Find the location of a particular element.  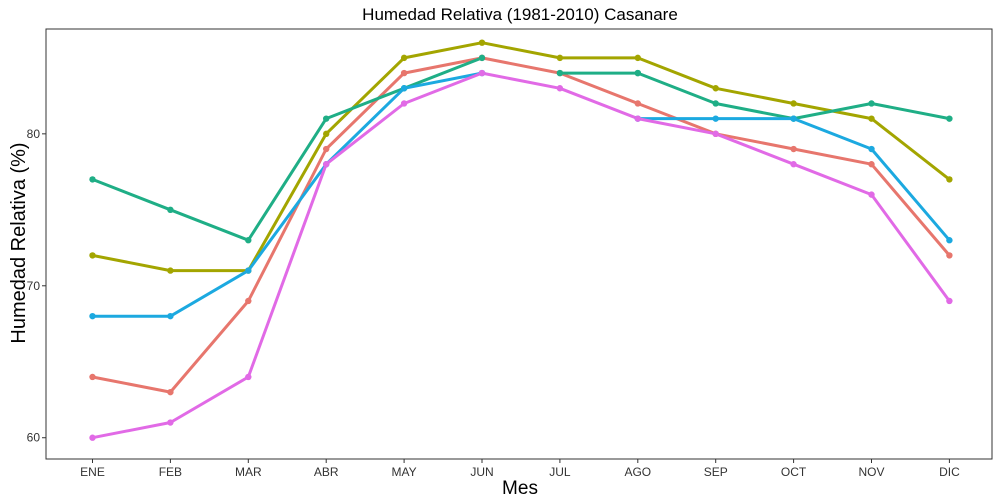

x-tick-label: OCT is located at coordinates (794, 472).